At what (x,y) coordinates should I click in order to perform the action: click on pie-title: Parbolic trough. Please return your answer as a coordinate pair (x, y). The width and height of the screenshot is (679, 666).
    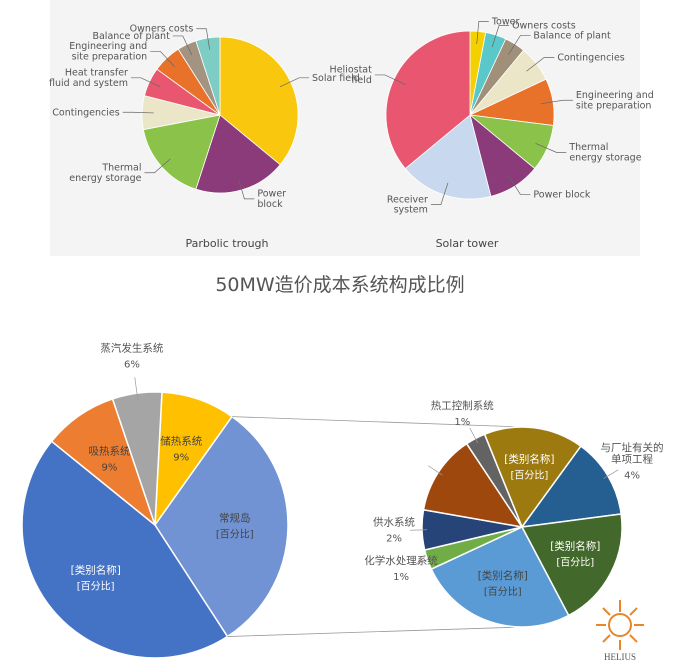
    Looking at the image, I should click on (226, 243).